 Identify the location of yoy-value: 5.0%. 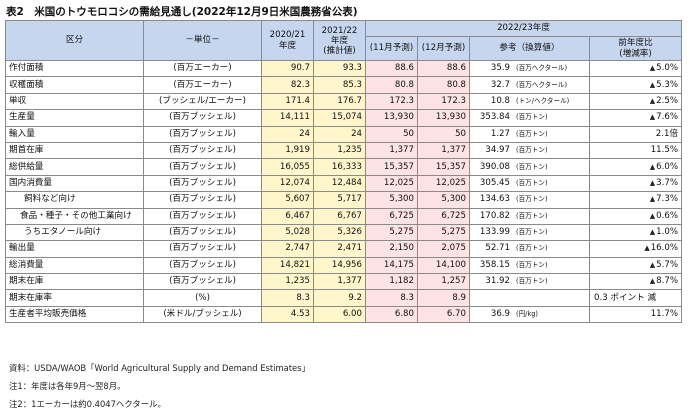
(667, 68).